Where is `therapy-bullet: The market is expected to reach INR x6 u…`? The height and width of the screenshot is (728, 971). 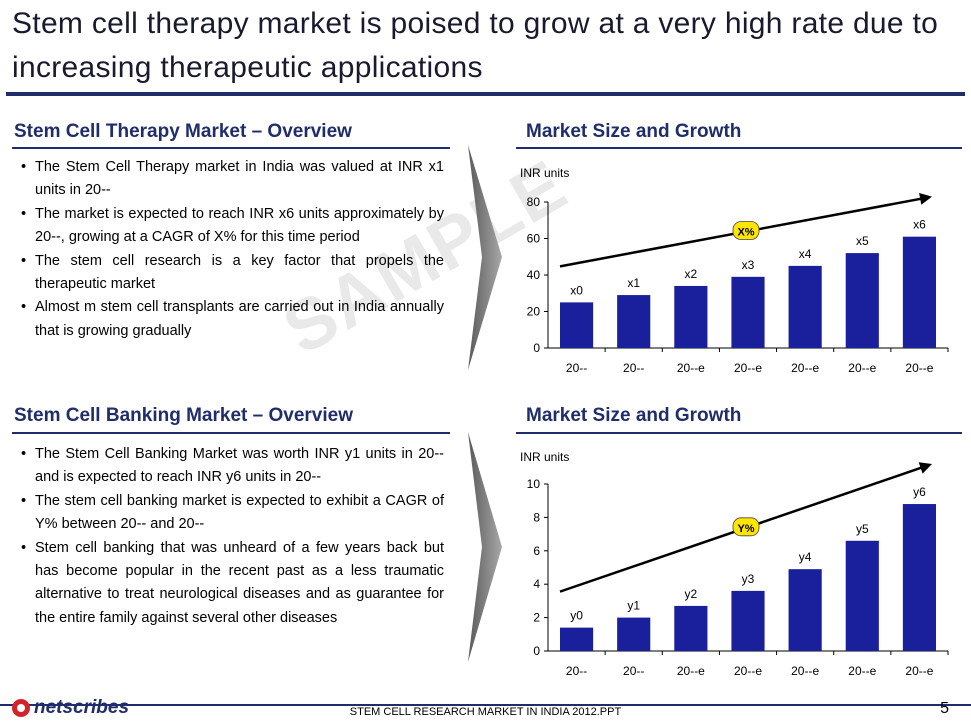
therapy-bullet: The market is expected to reach INR x6 u… is located at coordinates (232, 226).